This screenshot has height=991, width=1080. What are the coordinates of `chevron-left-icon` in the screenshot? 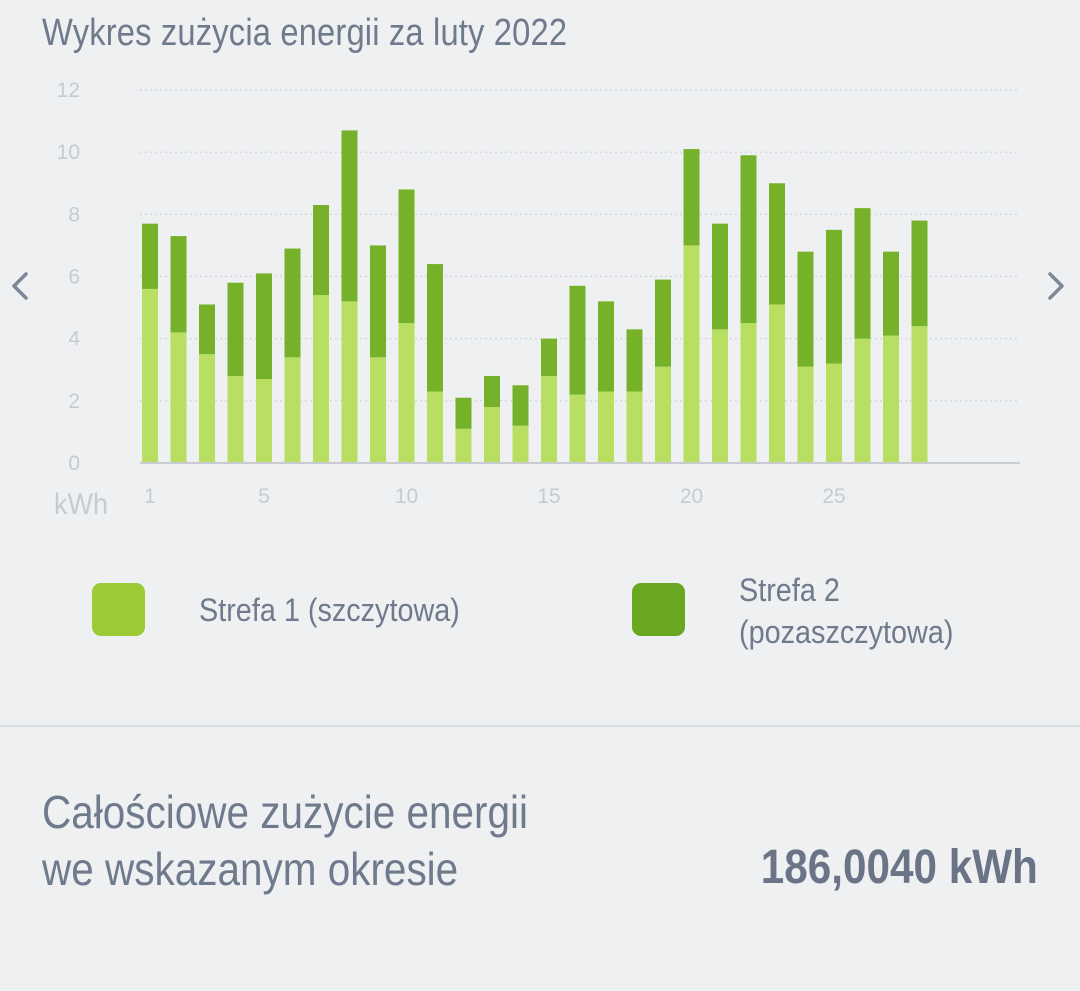 It's located at (20, 286).